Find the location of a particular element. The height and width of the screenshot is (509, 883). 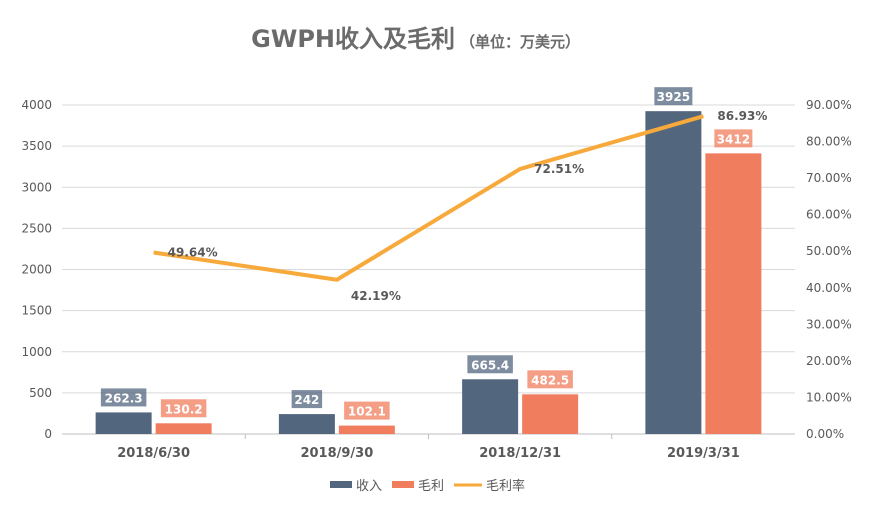

y-left-tick-label: 4000 is located at coordinates (36, 105).